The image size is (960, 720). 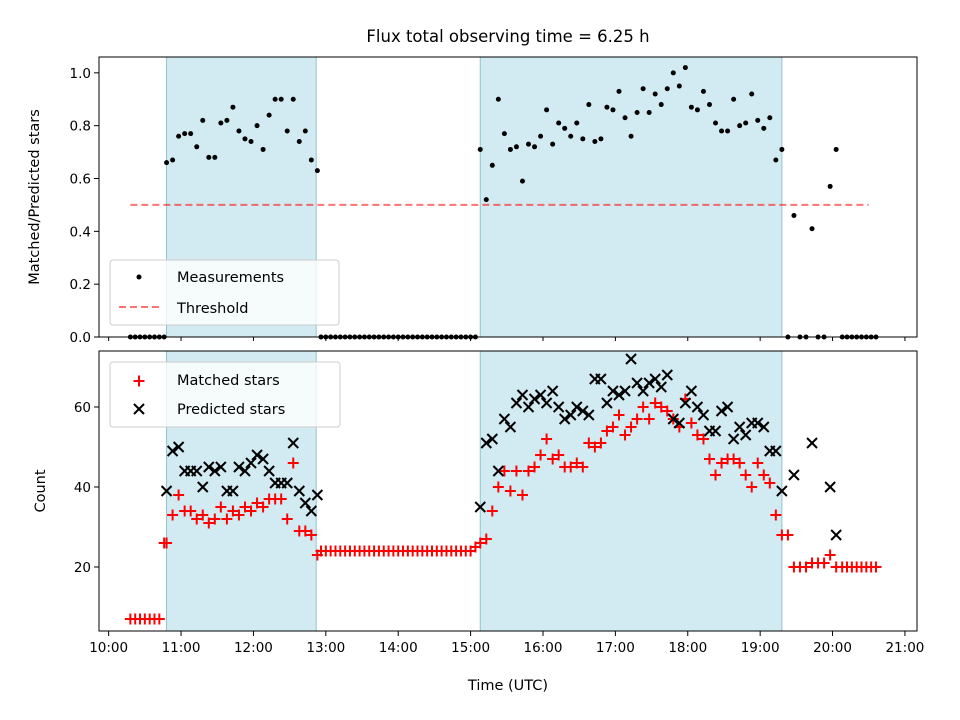 What do you see at coordinates (228, 381) in the screenshot?
I see `legend-matched-label: Matched stars` at bounding box center [228, 381].